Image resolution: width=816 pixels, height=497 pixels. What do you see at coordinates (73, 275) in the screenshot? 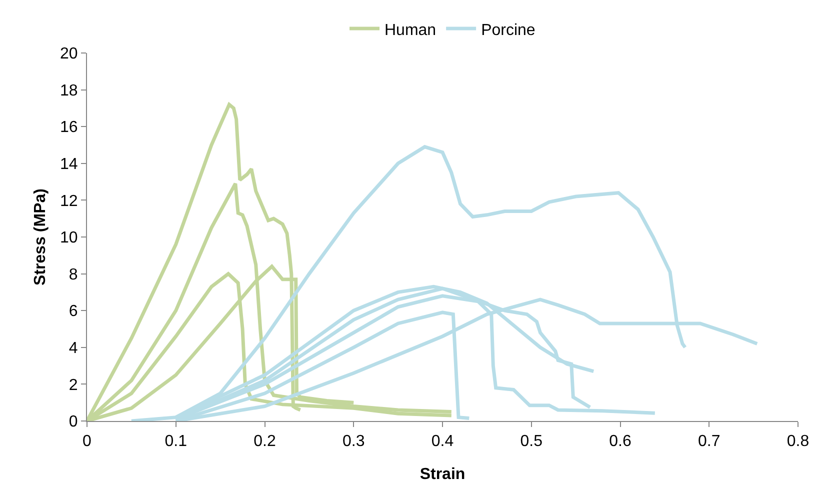
I see `y-tick-label: 8` at bounding box center [73, 275].